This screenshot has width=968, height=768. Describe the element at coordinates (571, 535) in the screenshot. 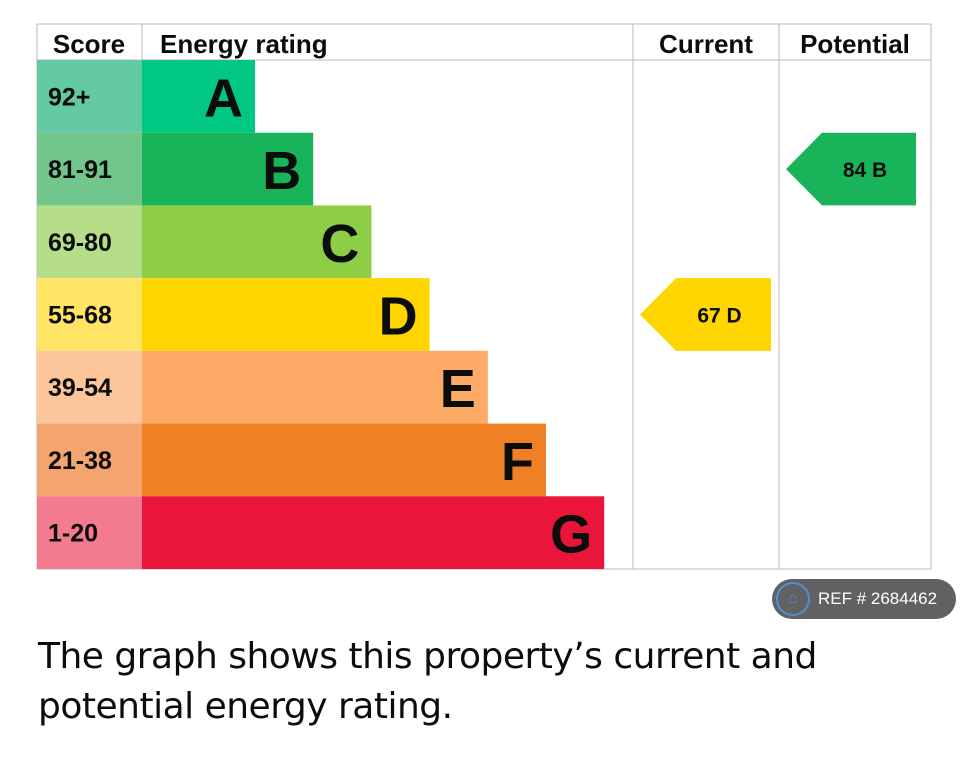

I see `rating-letter-G: G` at that location.